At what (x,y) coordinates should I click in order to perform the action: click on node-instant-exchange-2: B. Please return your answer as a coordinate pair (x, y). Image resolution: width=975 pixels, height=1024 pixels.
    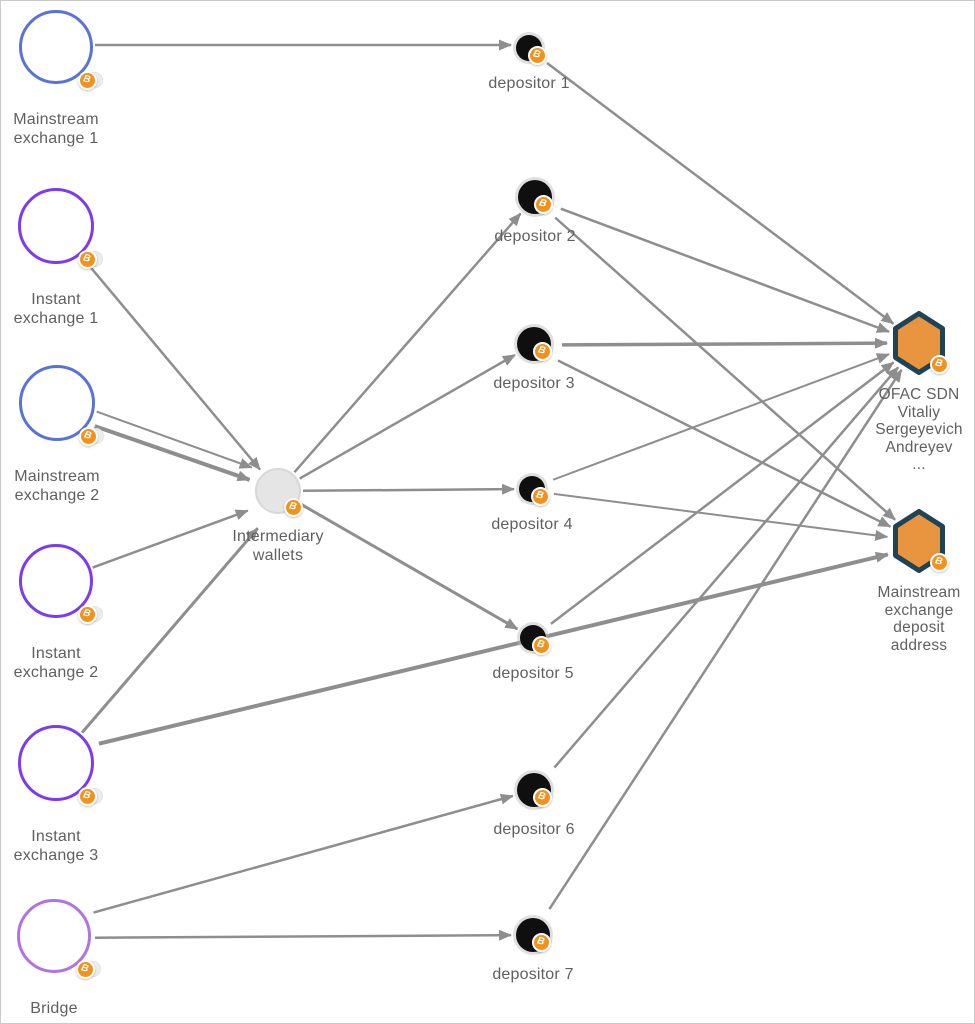
    Looking at the image, I should click on (61, 584).